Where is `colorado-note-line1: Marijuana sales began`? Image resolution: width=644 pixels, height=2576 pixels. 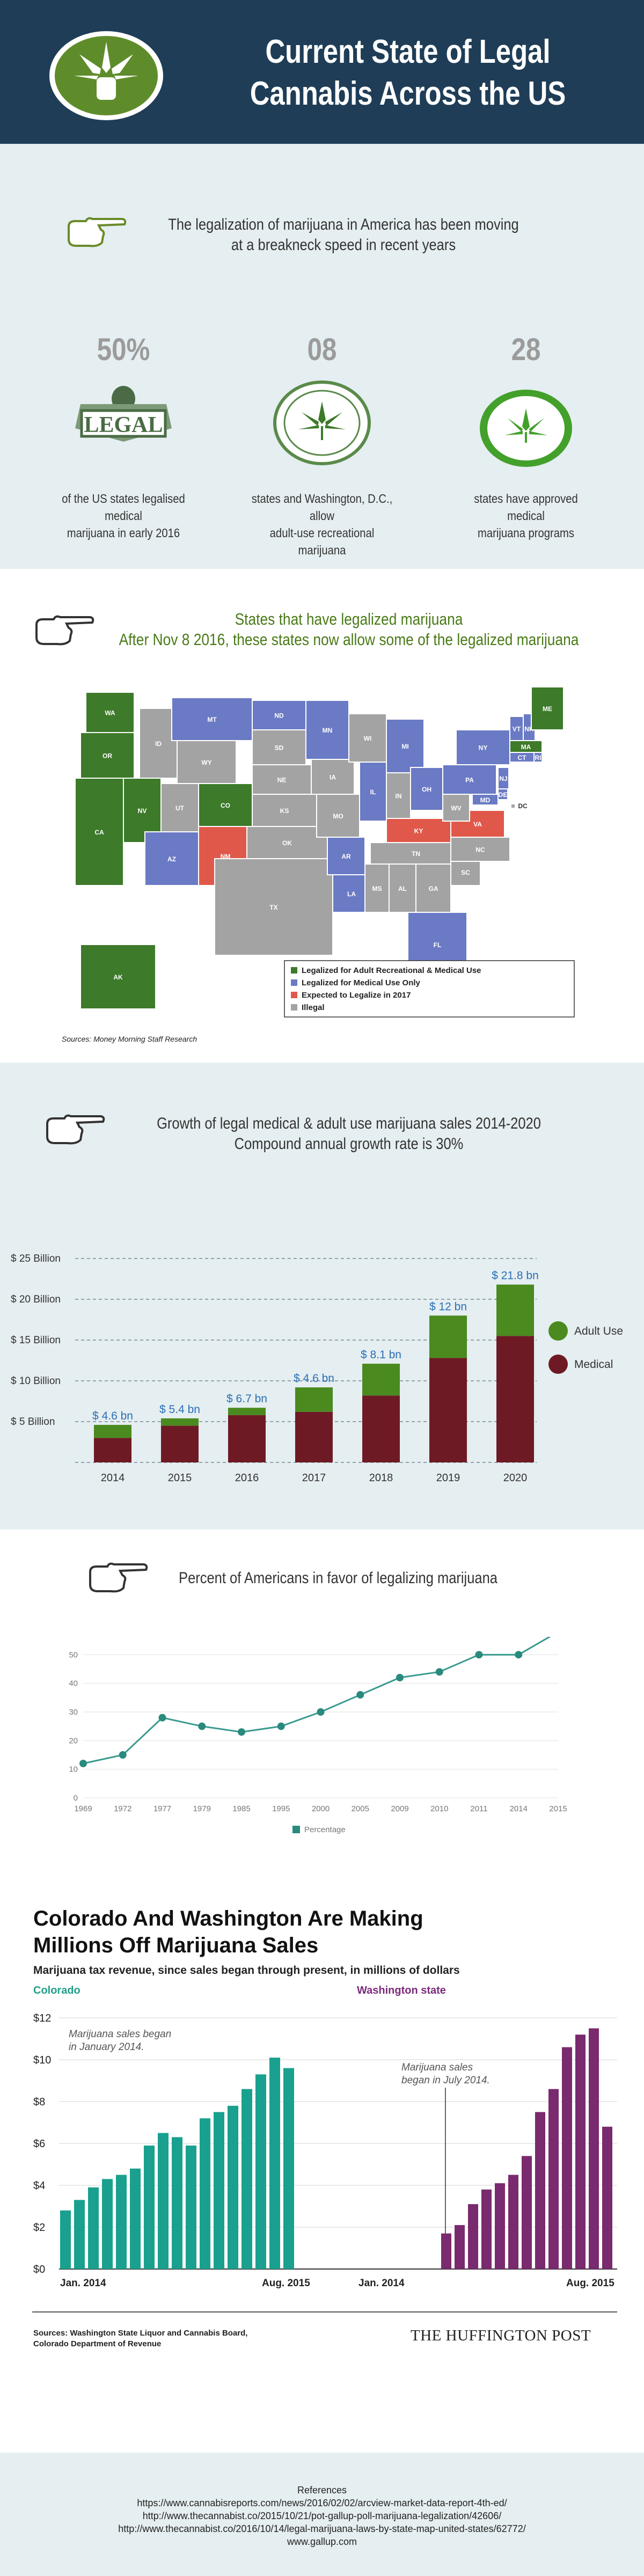
colorado-note-line1: Marijuana sales began is located at coordinates (120, 2034).